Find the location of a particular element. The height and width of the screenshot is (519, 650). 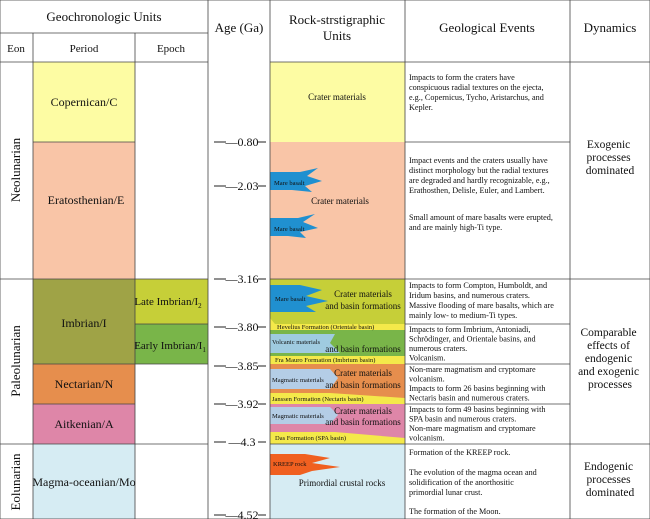

rock-bands is located at coordinates (305, 379).